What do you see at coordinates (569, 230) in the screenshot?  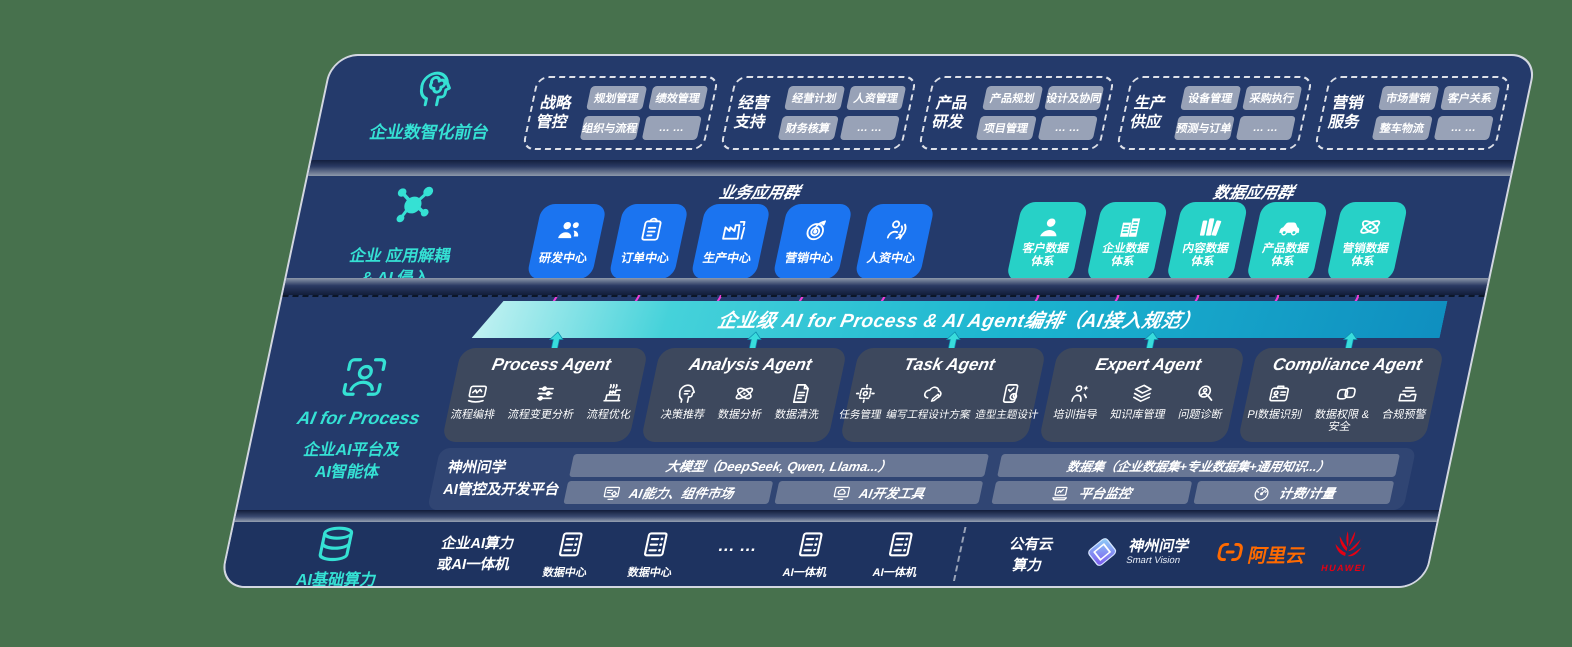 I see `team-icon` at bounding box center [569, 230].